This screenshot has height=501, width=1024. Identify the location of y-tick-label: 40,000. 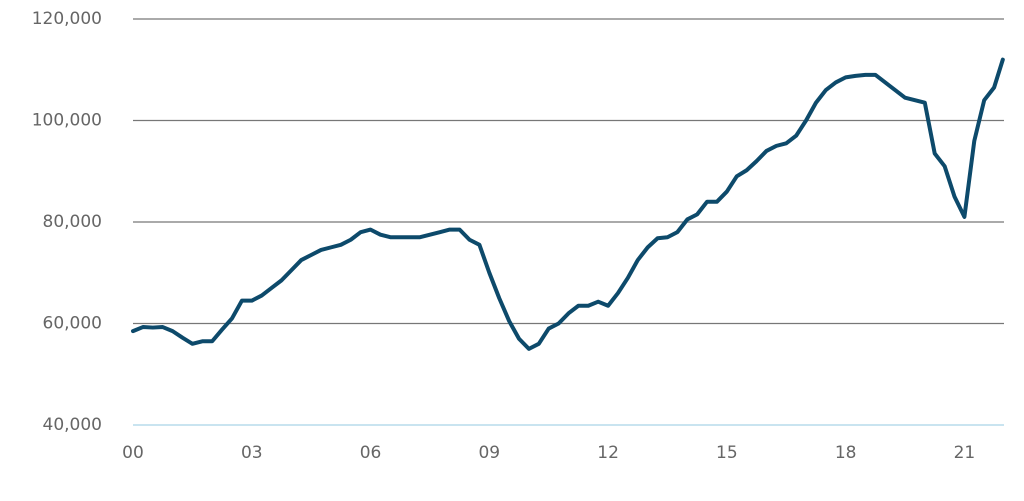
(72, 425).